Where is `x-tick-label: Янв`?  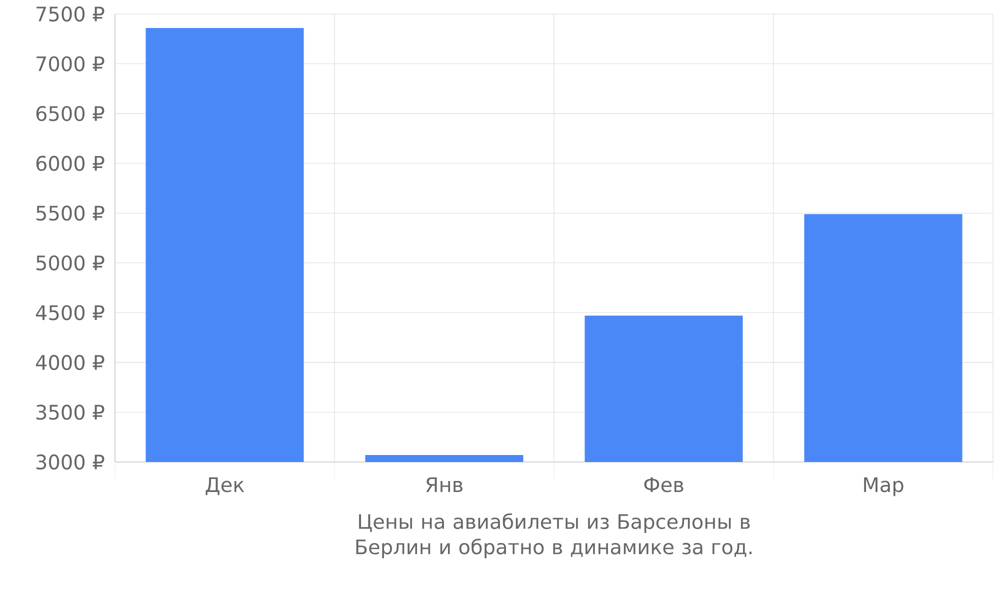
x-tick-label: Янв is located at coordinates (444, 484).